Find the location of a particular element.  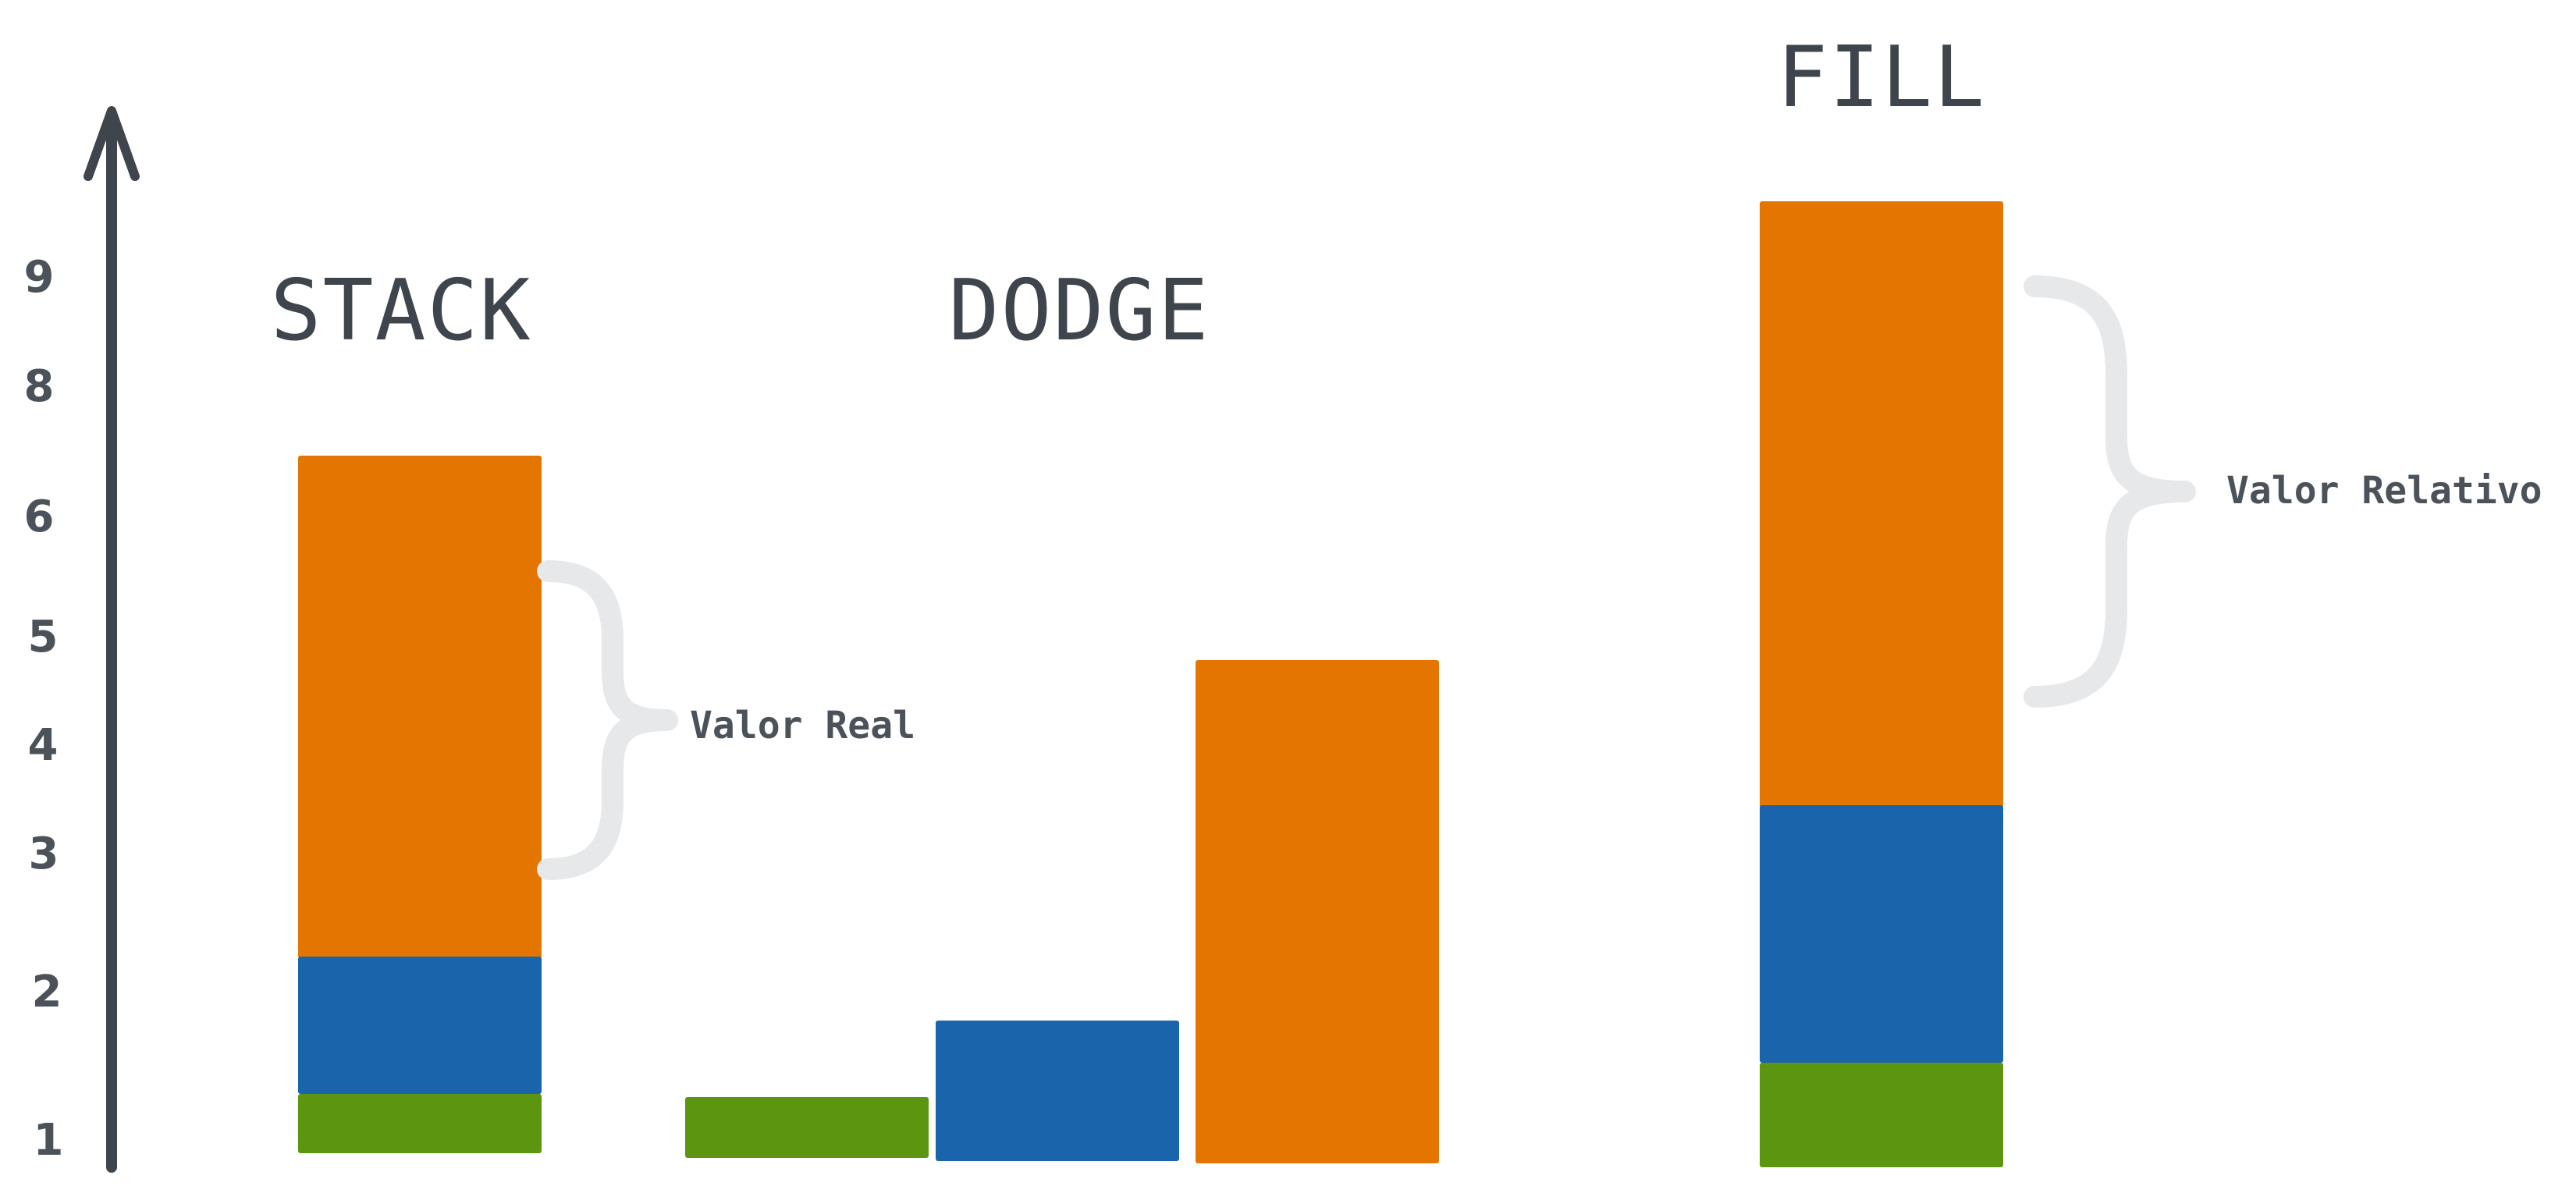

dodge-title: DODGE is located at coordinates (1079, 311).